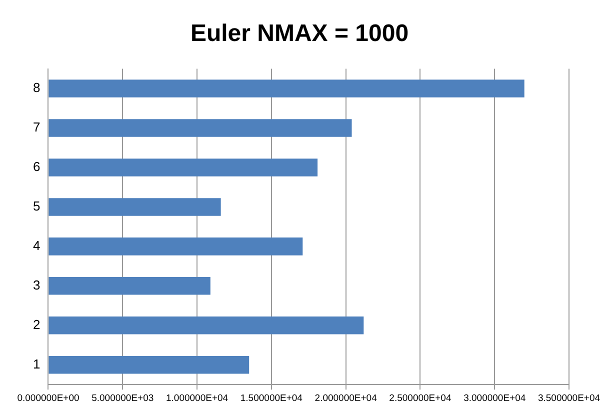  Describe the element at coordinates (299, 34) in the screenshot. I see `chart-title: Euler NMAX = 1000` at that location.